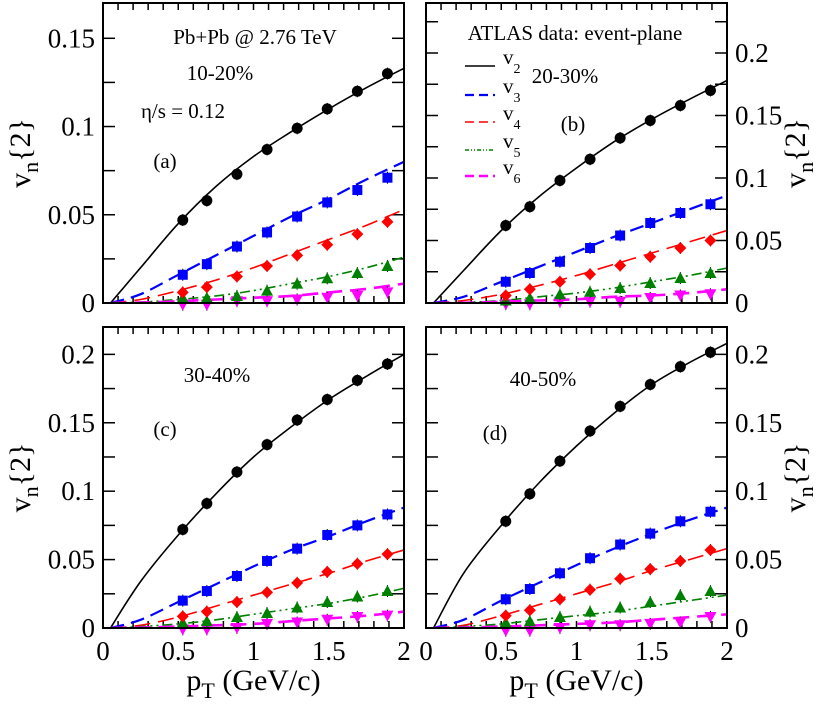  Describe the element at coordinates (493, 171) in the screenshot. I see `legend-entry-v6: v6` at that location.